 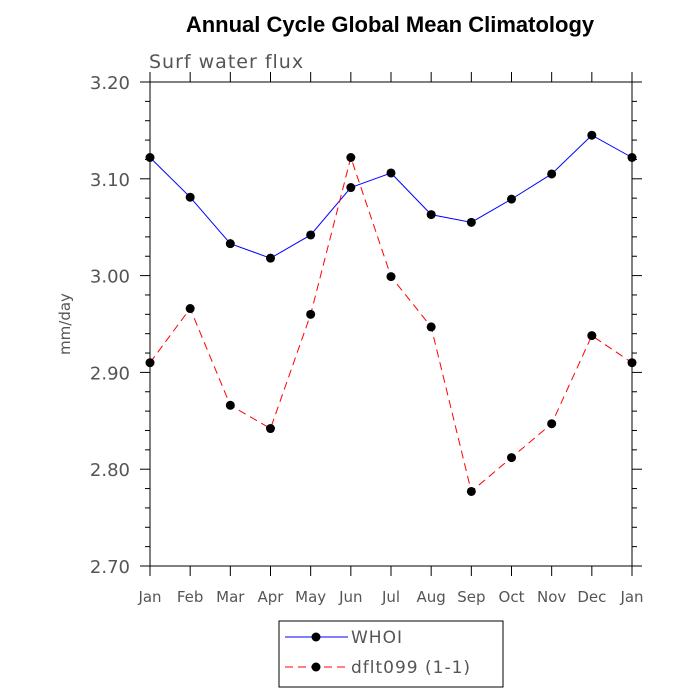 What do you see at coordinates (110, 277) in the screenshot?
I see `y-tick-label: 3.00` at bounding box center [110, 277].